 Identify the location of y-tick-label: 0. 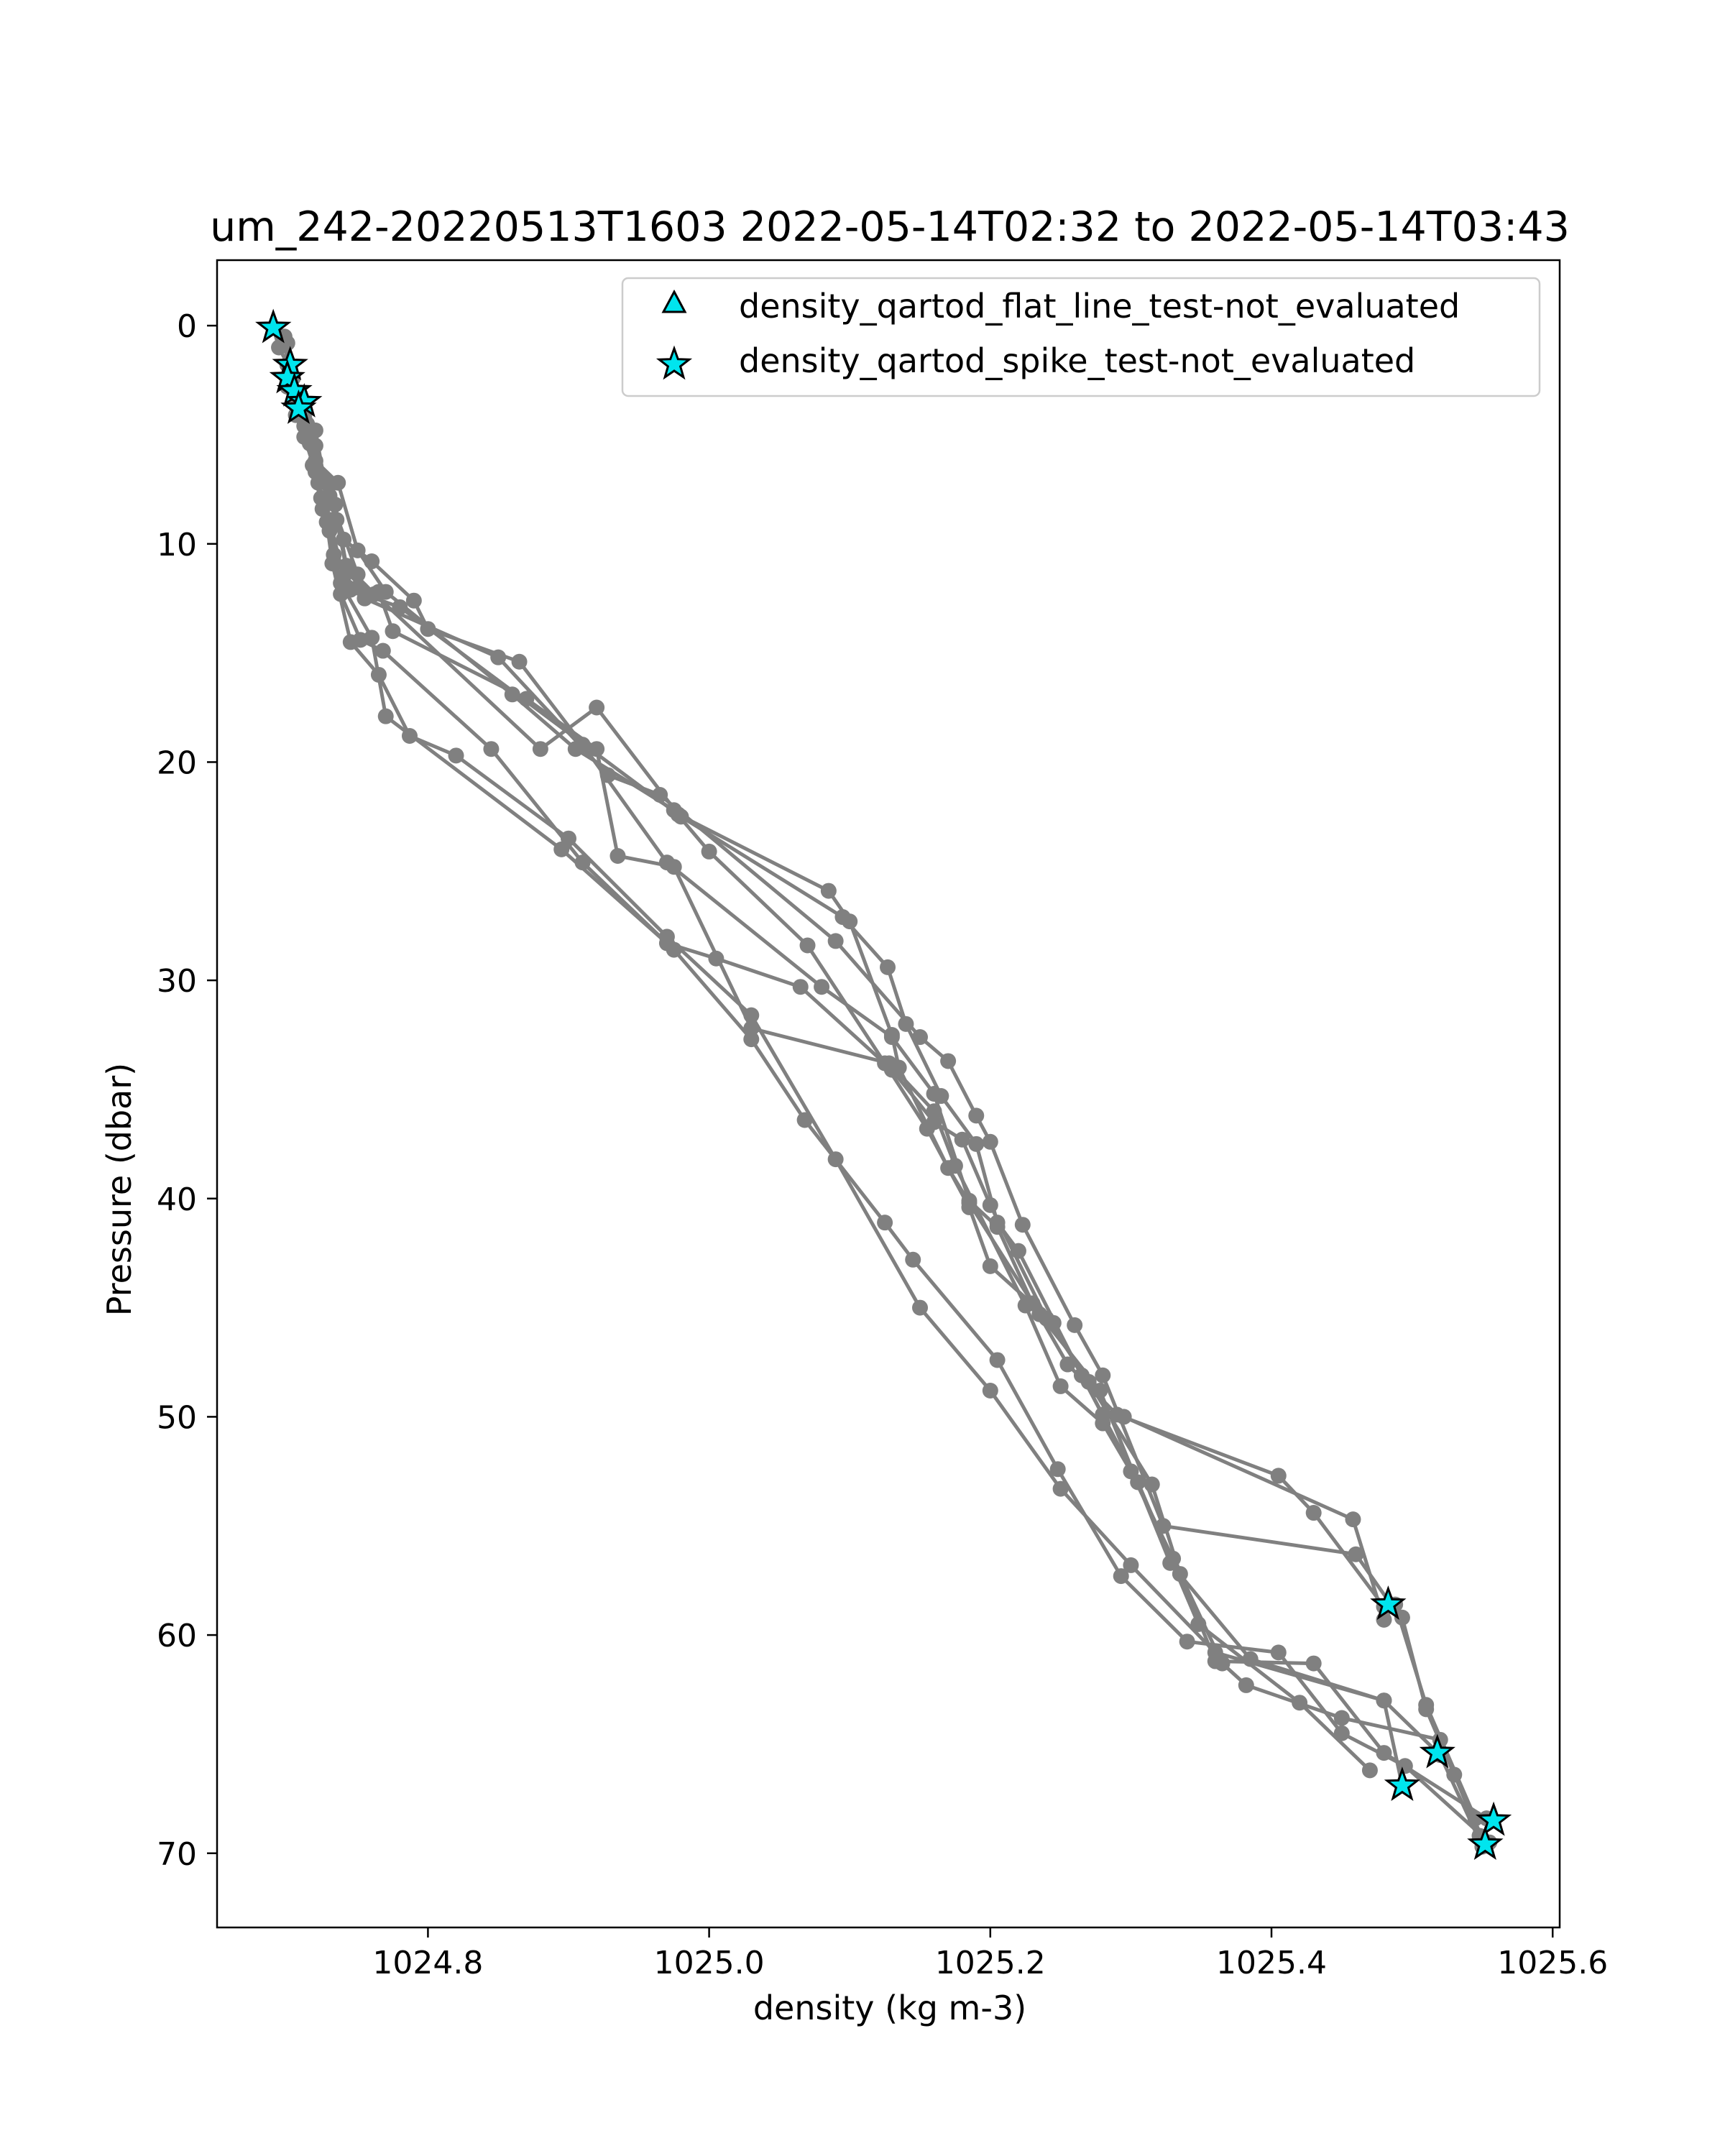
(187, 326).